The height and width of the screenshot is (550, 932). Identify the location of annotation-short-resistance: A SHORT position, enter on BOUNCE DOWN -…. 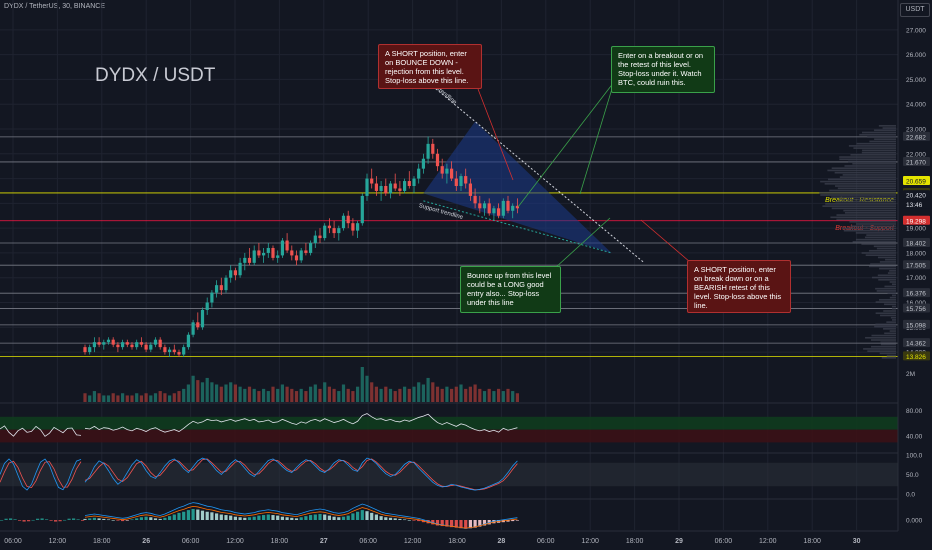
(430, 66).